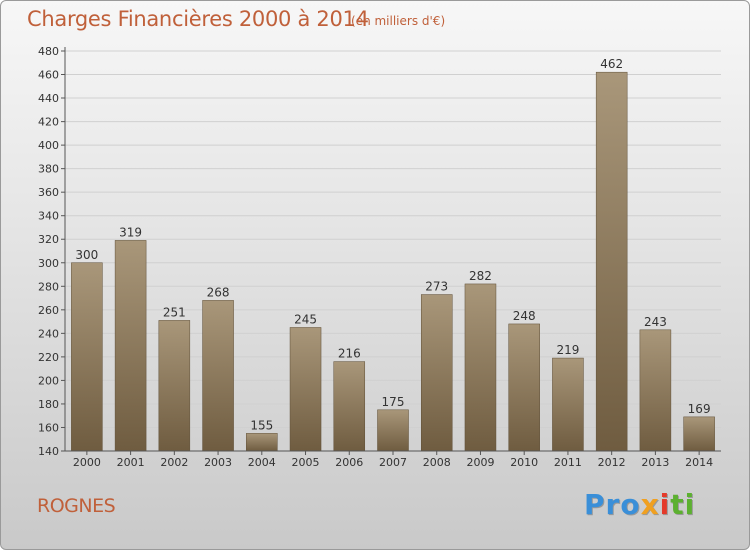 The height and width of the screenshot is (550, 750). What do you see at coordinates (305, 389) in the screenshot?
I see `bar-2005` at bounding box center [305, 389].